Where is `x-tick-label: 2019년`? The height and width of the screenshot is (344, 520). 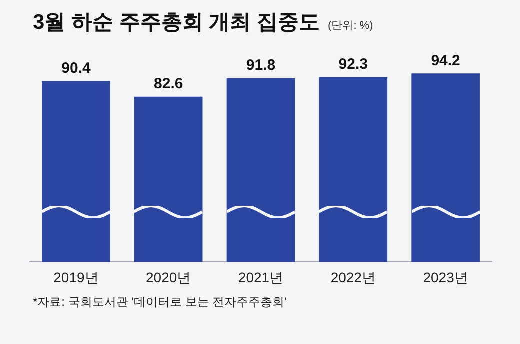
x-tick-label: 2019년 is located at coordinates (76, 277).